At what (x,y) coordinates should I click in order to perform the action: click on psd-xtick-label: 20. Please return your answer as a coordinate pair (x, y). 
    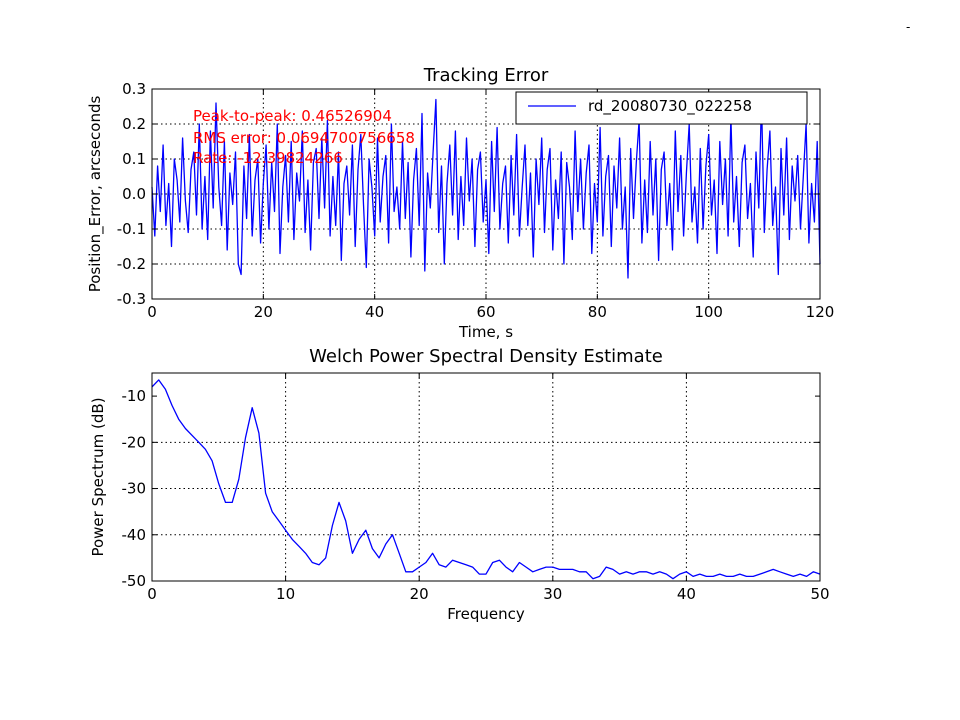
    Looking at the image, I should click on (419, 594).